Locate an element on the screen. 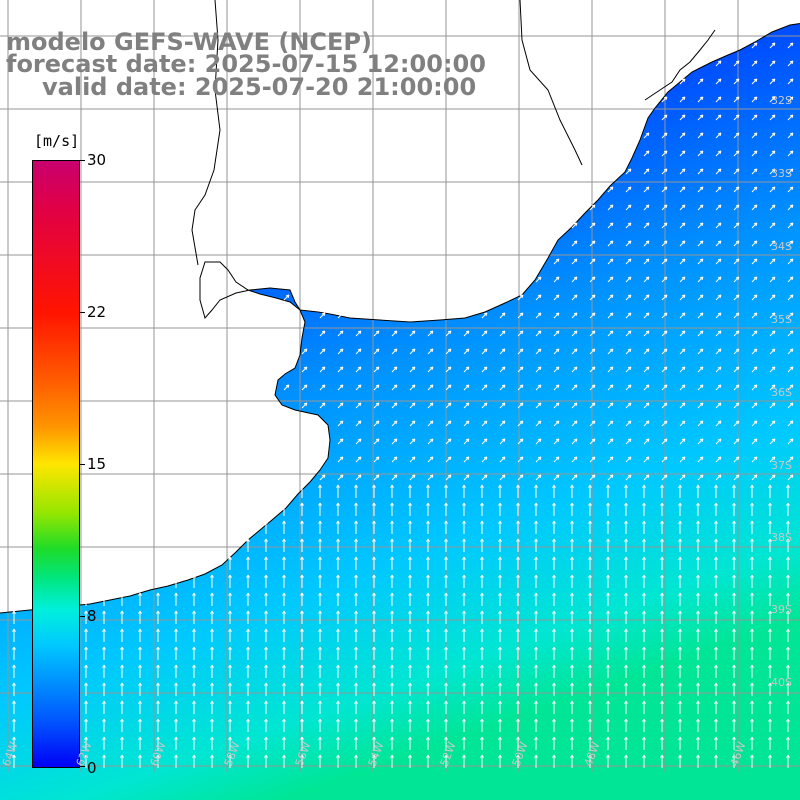 This screenshot has height=800, width=800. valid-date: valid date: 2025-07-20 21:00:00 is located at coordinates (259, 87).